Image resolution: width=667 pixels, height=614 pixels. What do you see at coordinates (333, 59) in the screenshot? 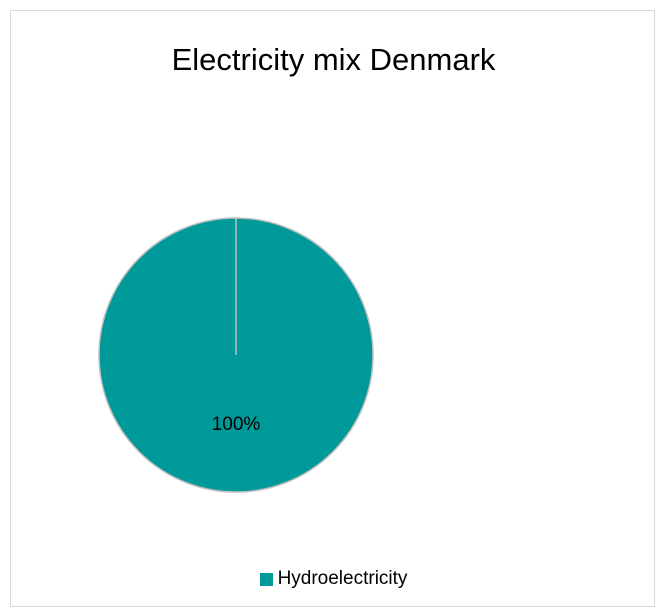
I see `chart-title: Electricity mix Denmark` at bounding box center [333, 59].